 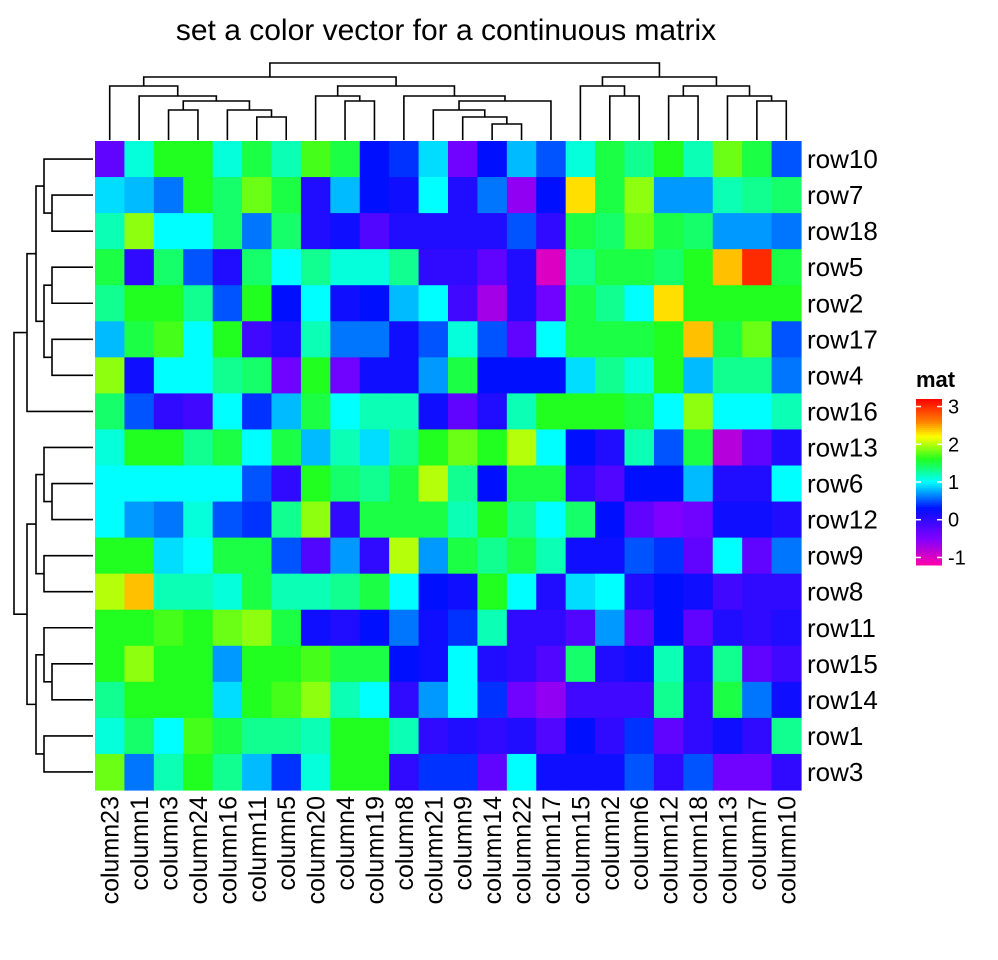 I want to click on row-label: row14, so click(x=842, y=700).